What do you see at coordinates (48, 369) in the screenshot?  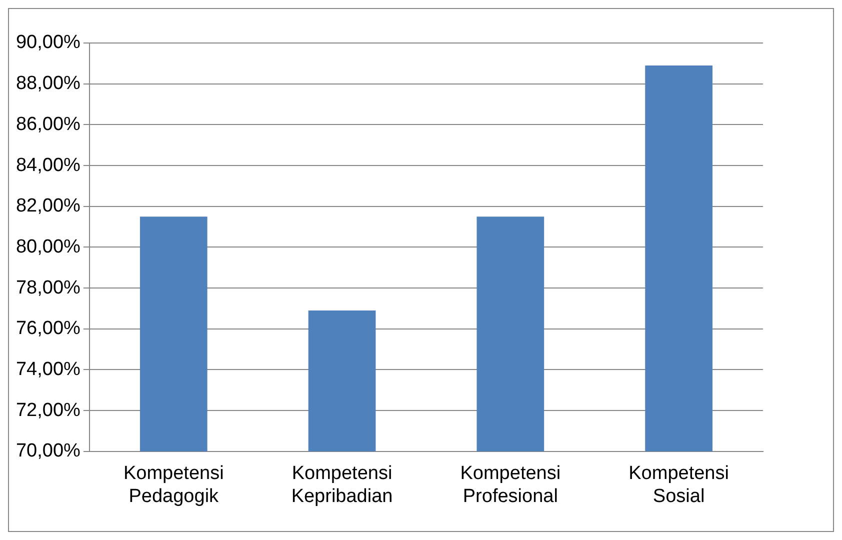 I see `y-tick-label: 74,00%` at bounding box center [48, 369].